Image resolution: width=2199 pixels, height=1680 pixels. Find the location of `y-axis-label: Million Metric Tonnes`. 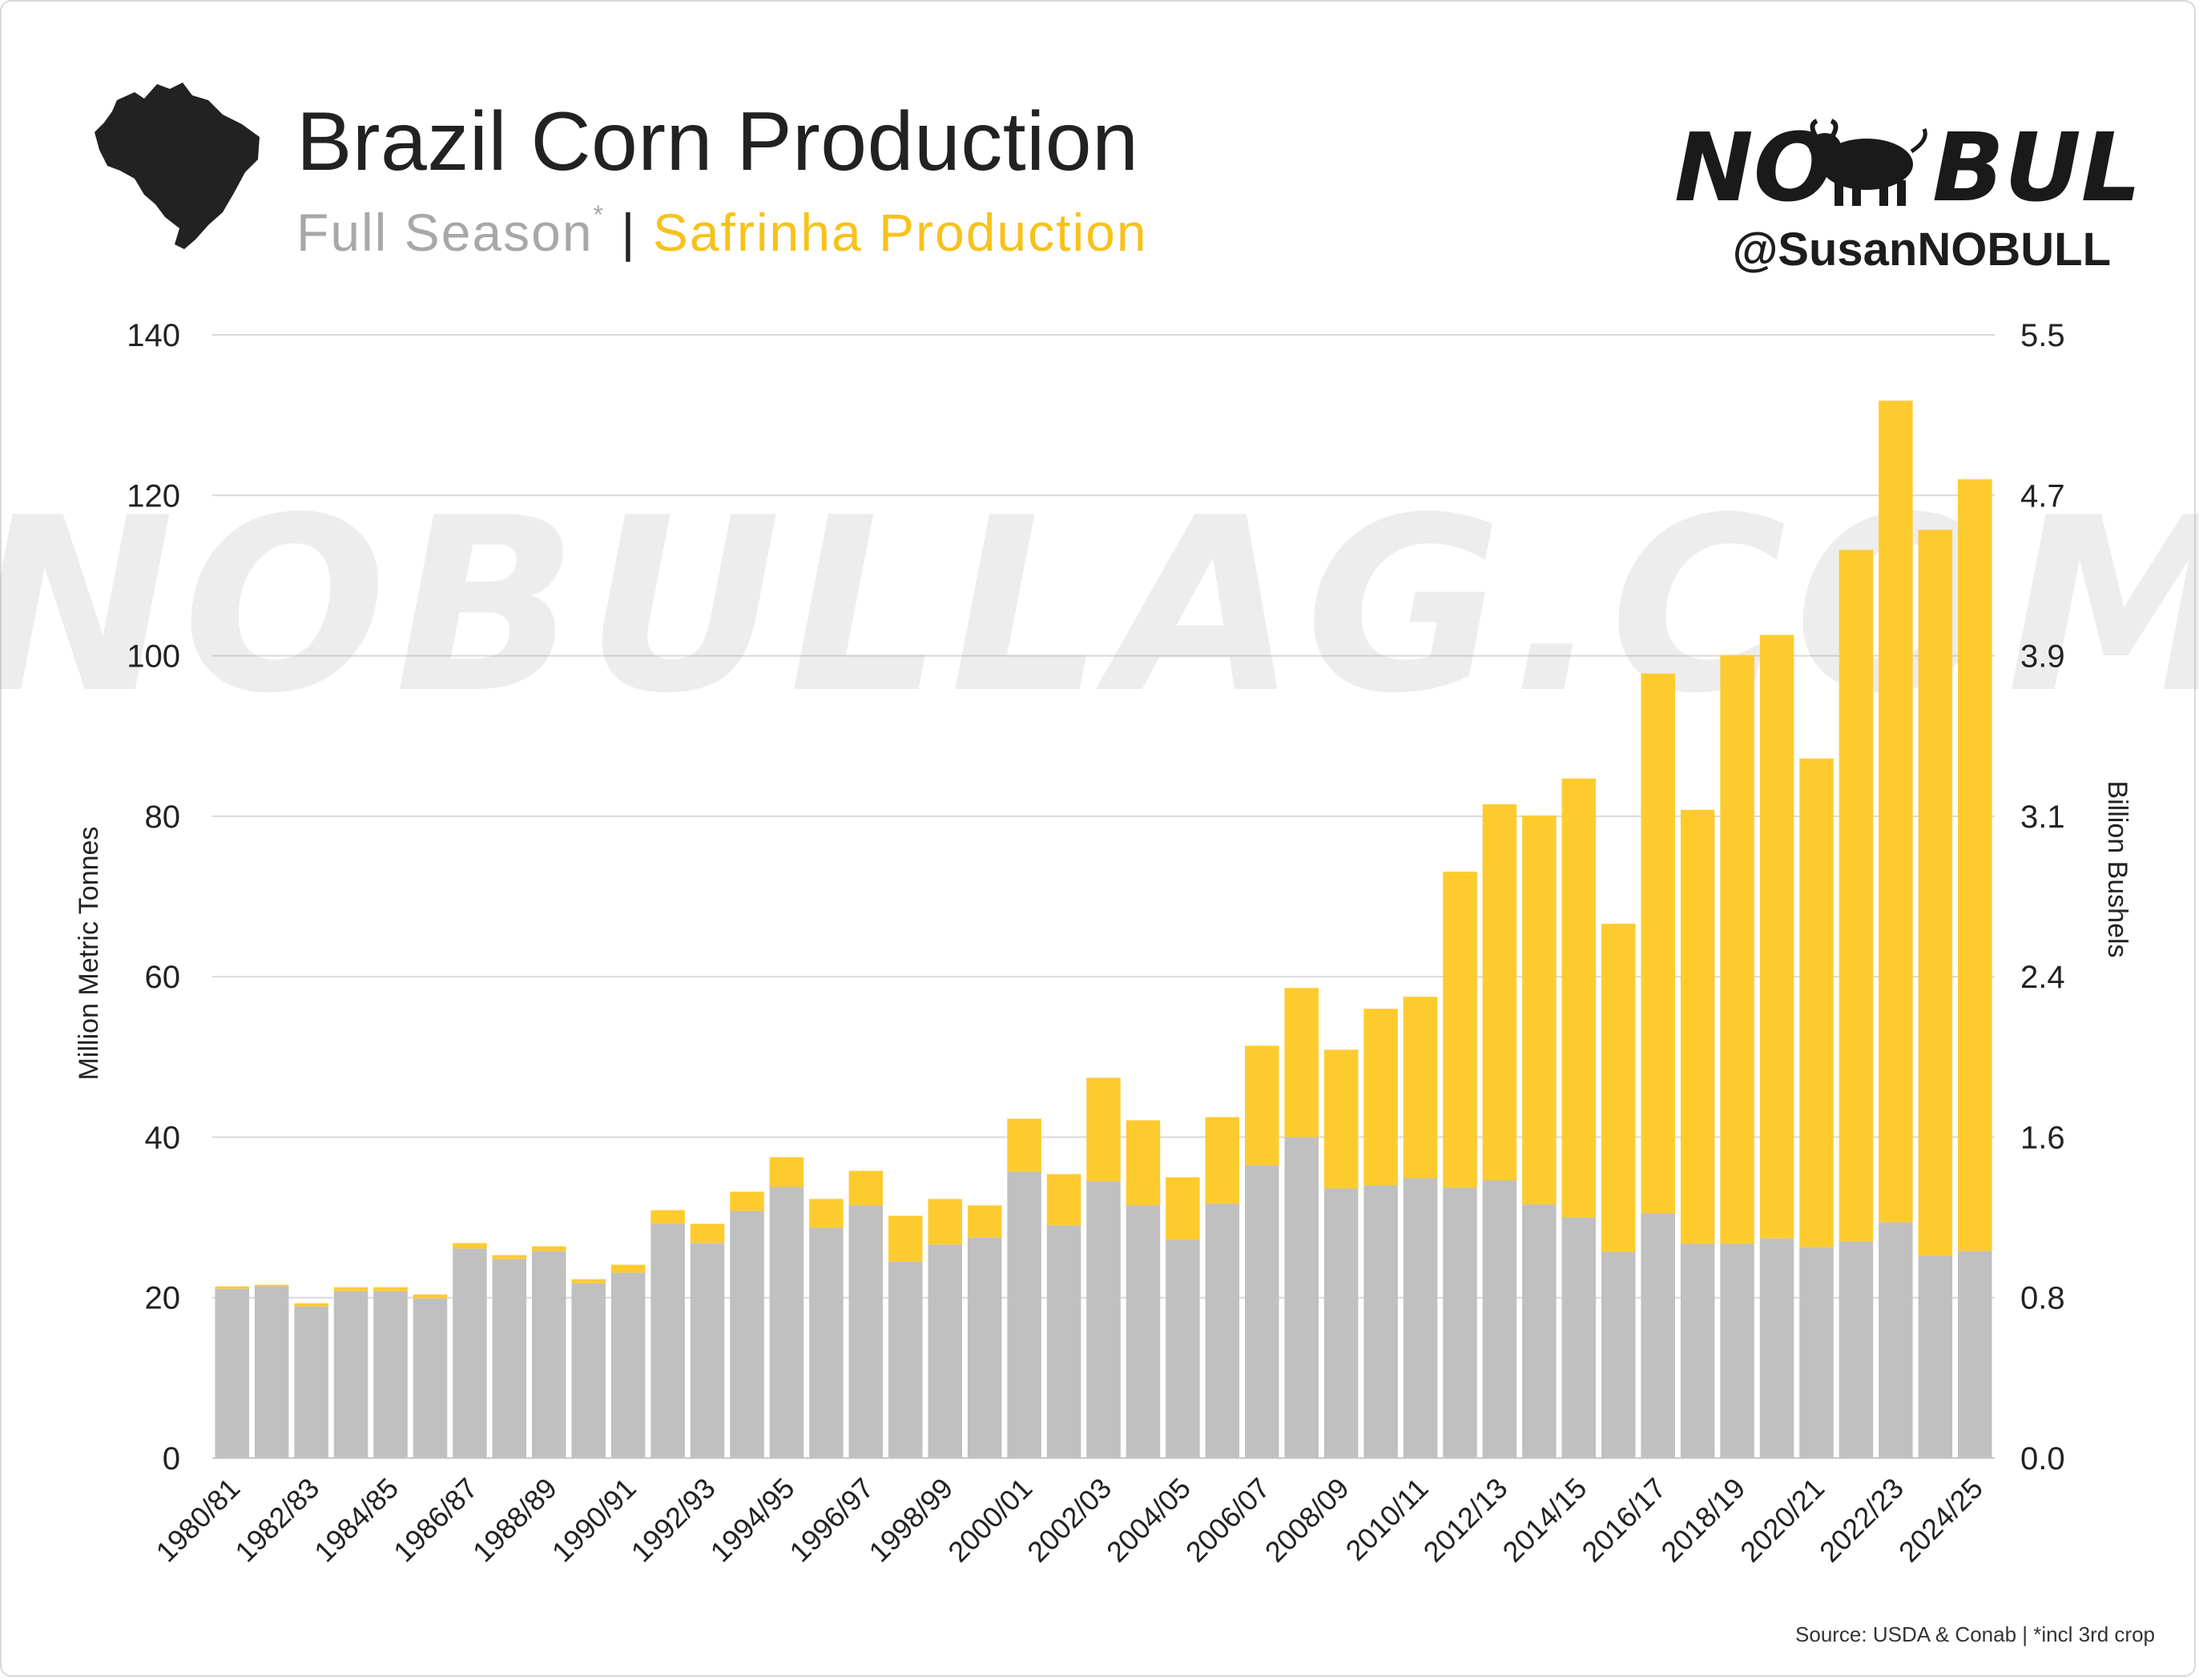

y-axis-label: Million Metric Tonnes is located at coordinates (89, 954).